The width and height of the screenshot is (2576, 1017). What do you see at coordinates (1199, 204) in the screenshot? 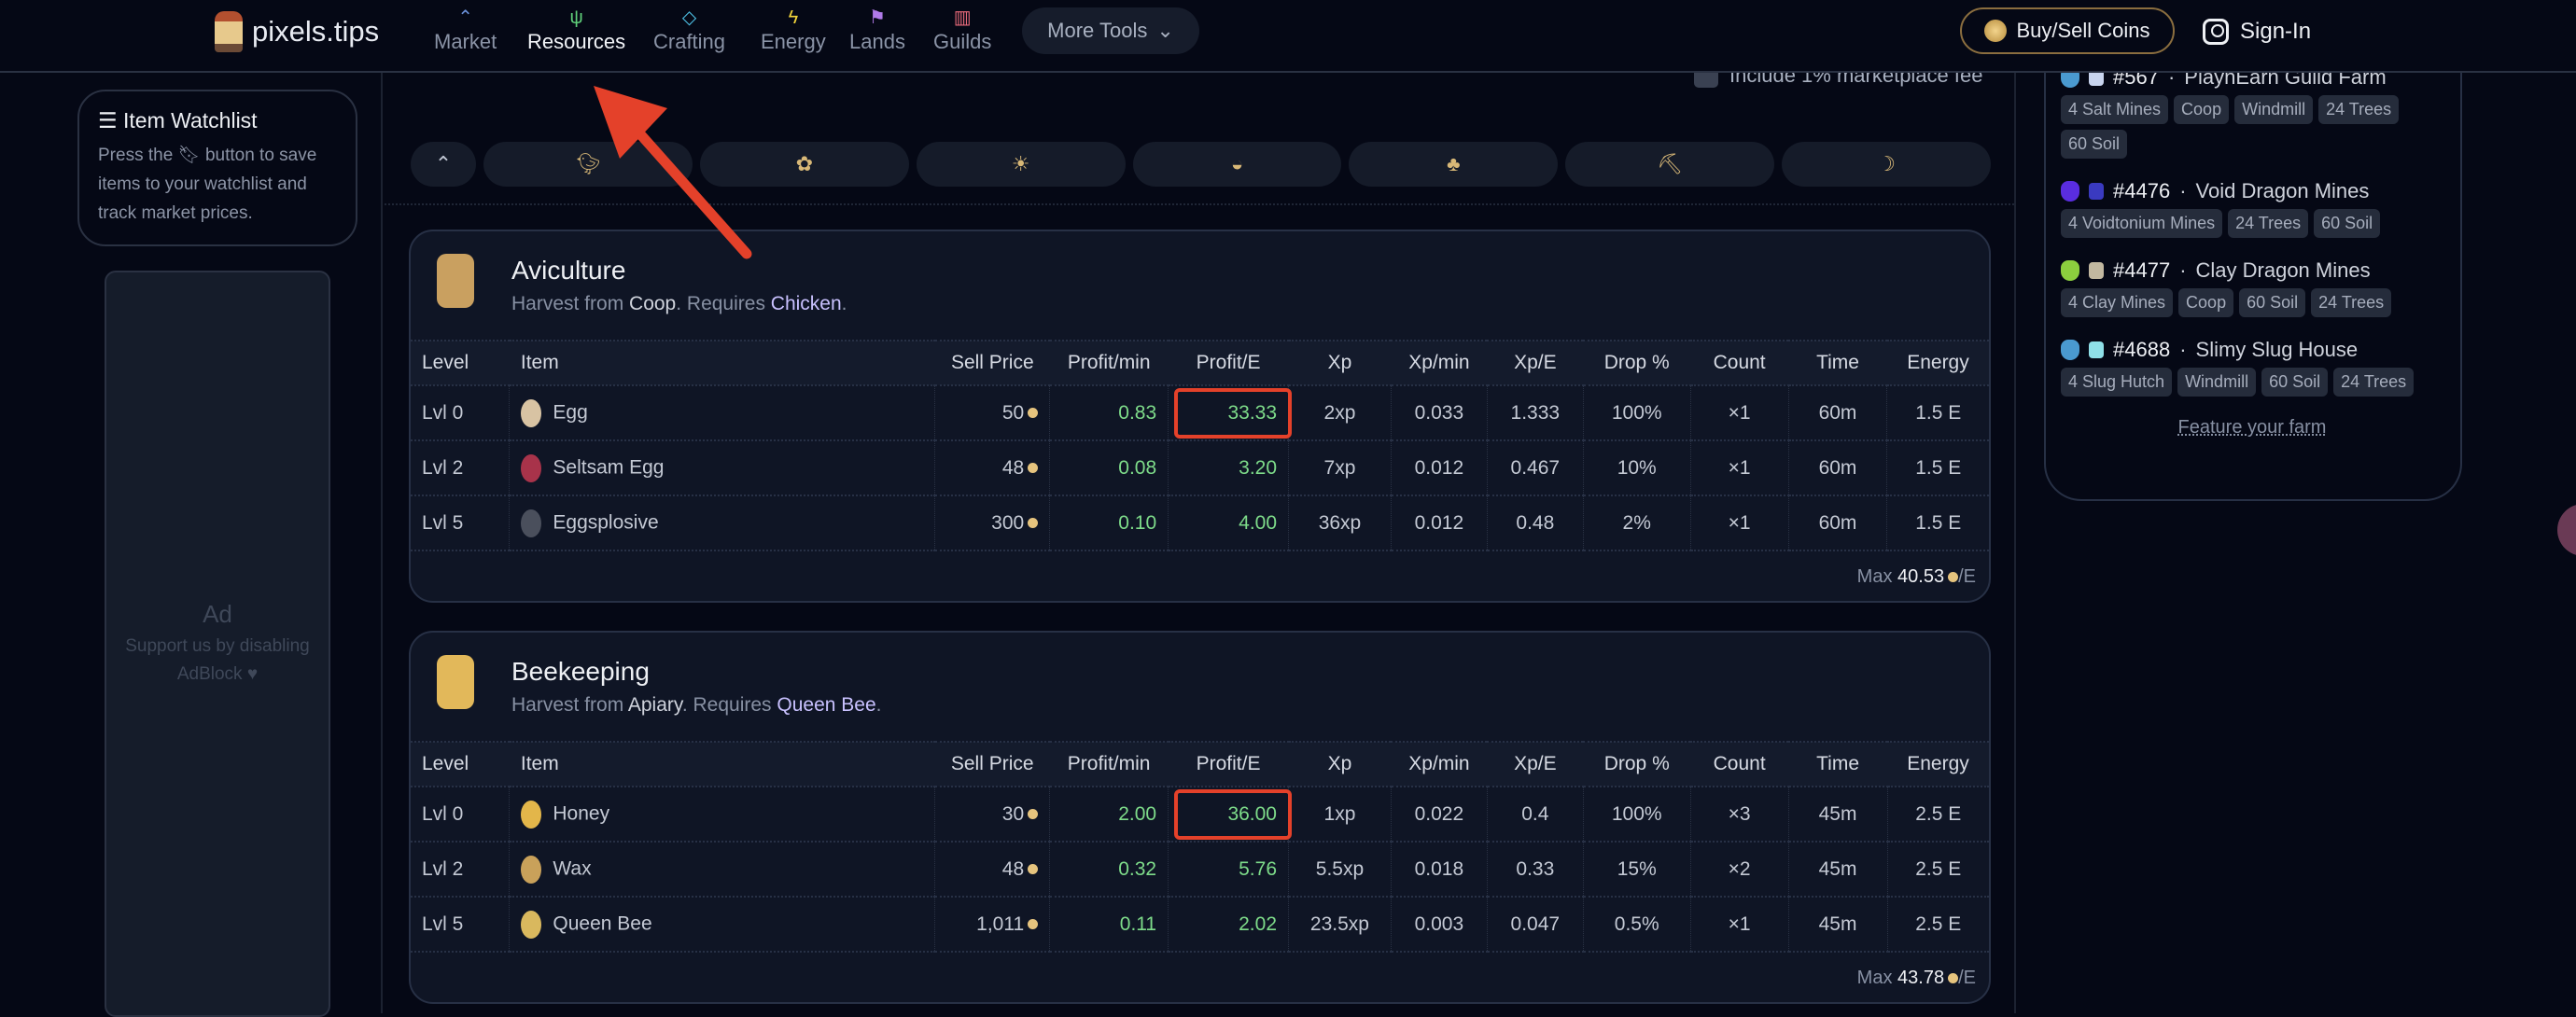
I see `divider` at bounding box center [1199, 204].